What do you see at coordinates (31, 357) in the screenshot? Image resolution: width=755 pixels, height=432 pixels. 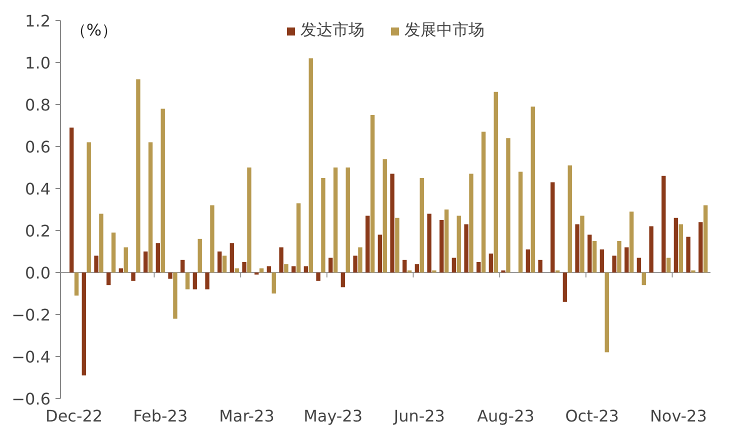 I see `y-tick-label: −0.4` at bounding box center [31, 357].